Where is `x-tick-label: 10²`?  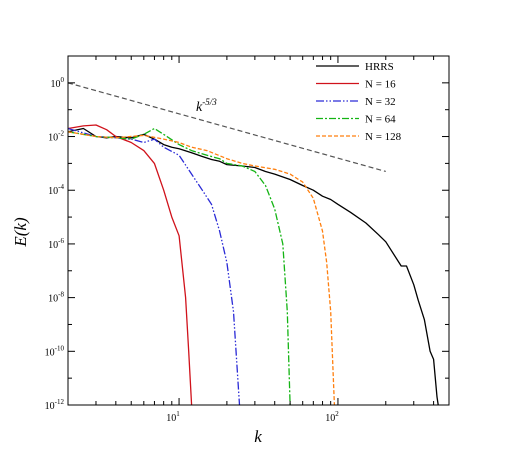
x-tick-label: 10² is located at coordinates (332, 417).